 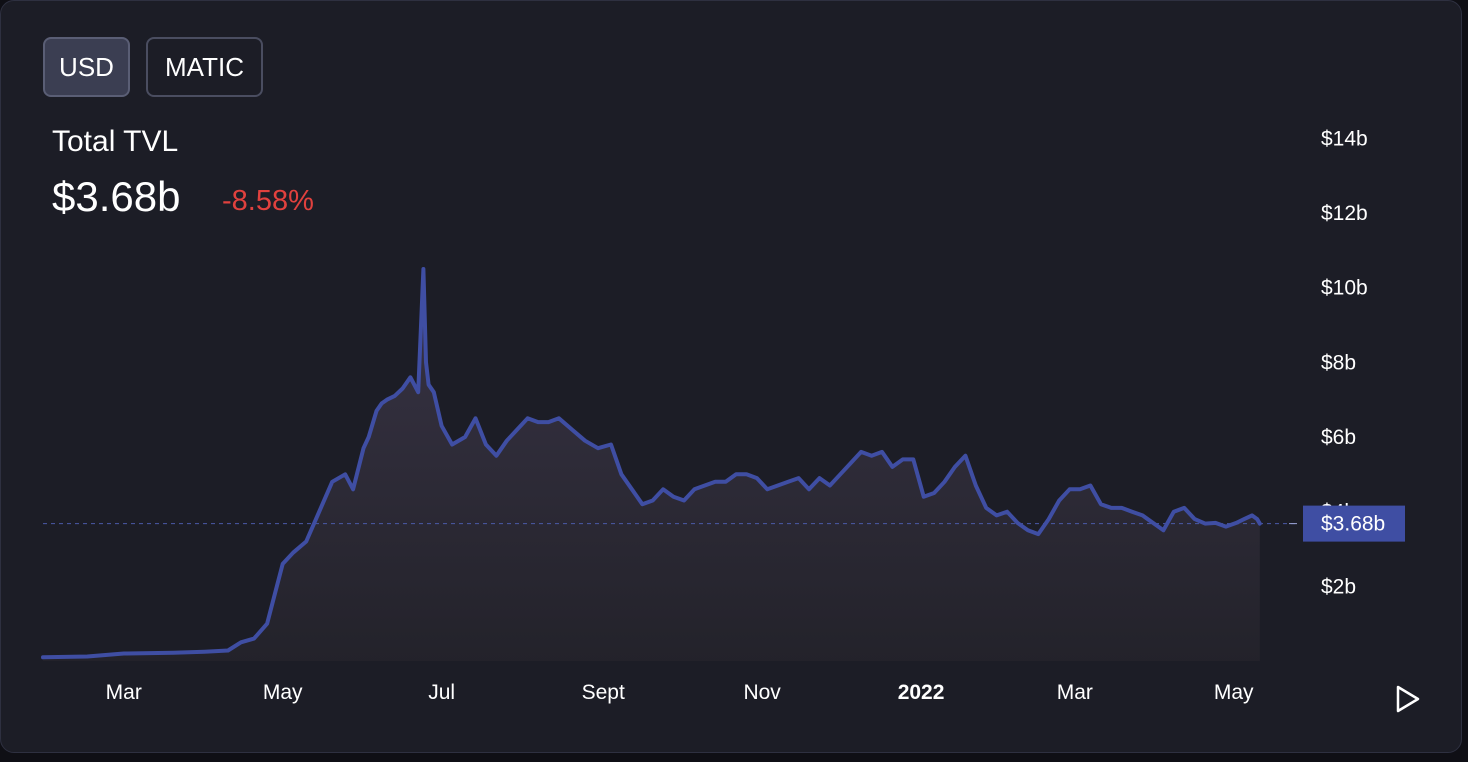 What do you see at coordinates (921, 692) in the screenshot?
I see `x-tick-label: 2022` at bounding box center [921, 692].